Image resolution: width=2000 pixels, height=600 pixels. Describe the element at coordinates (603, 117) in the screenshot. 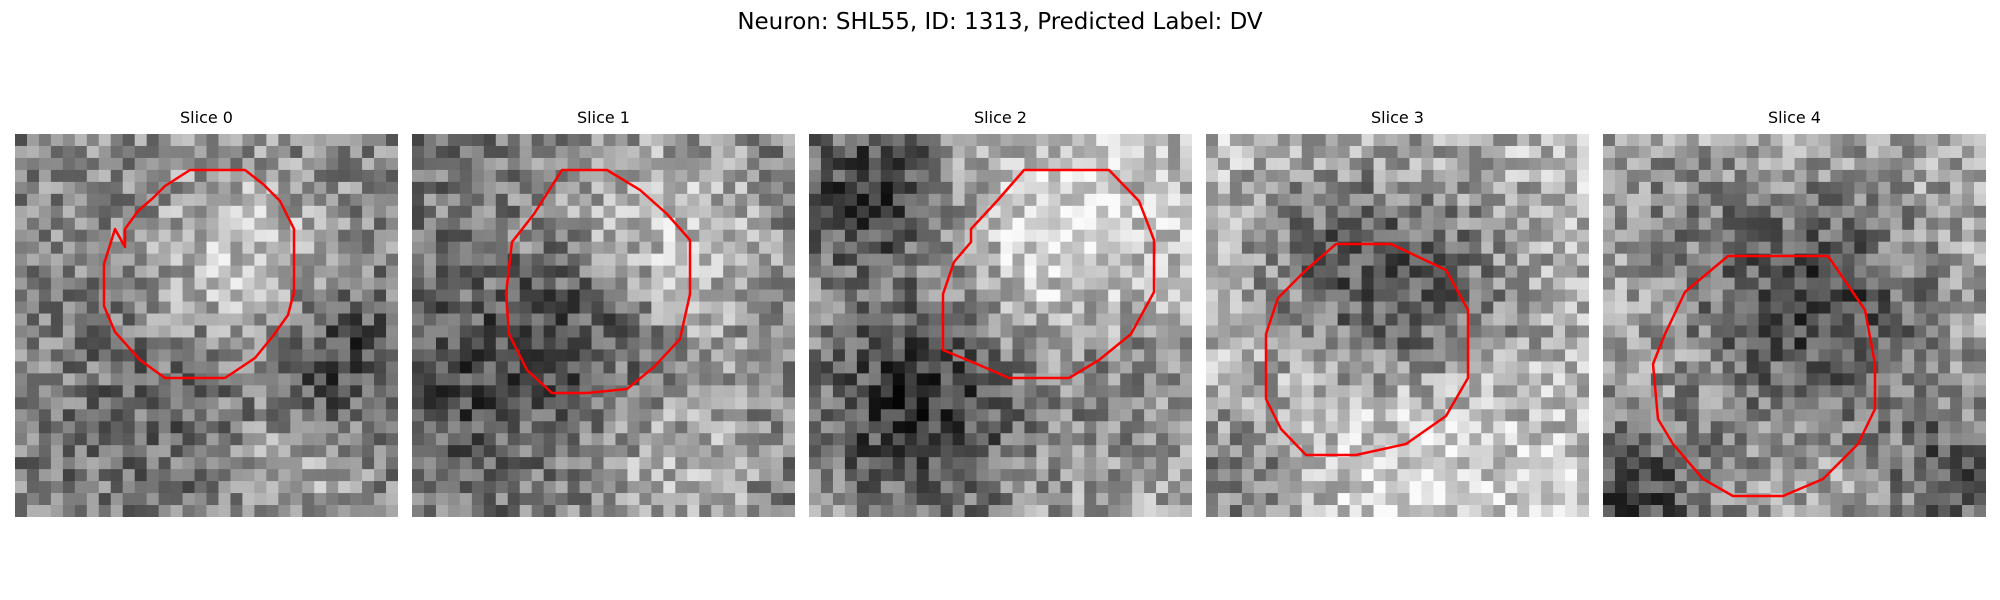

I see `slice-title: Slice 1` at that location.